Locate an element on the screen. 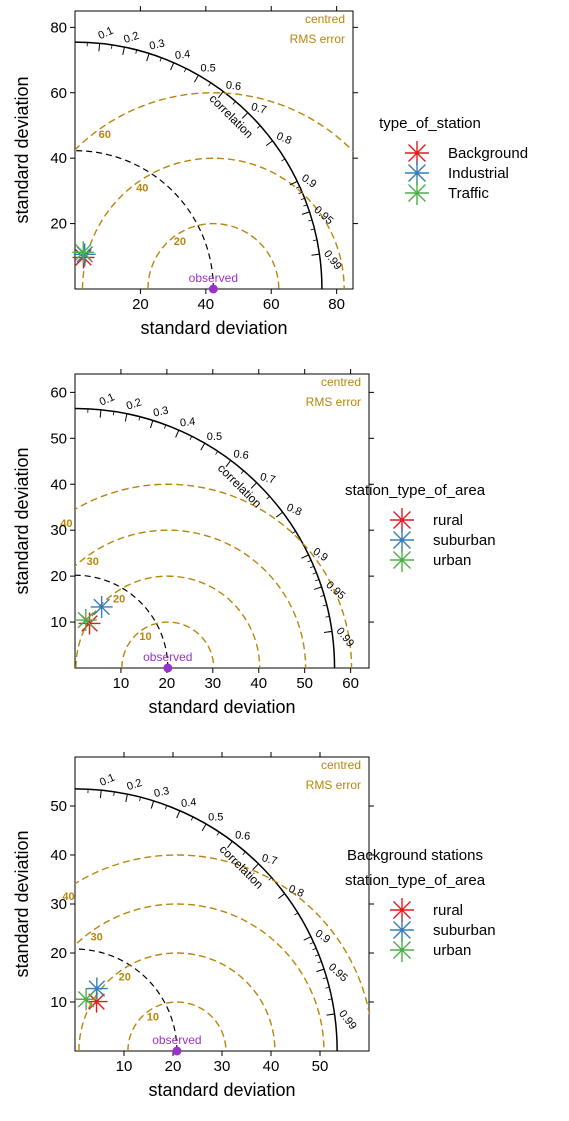  x-tick-label: 10 is located at coordinates (121, 683).